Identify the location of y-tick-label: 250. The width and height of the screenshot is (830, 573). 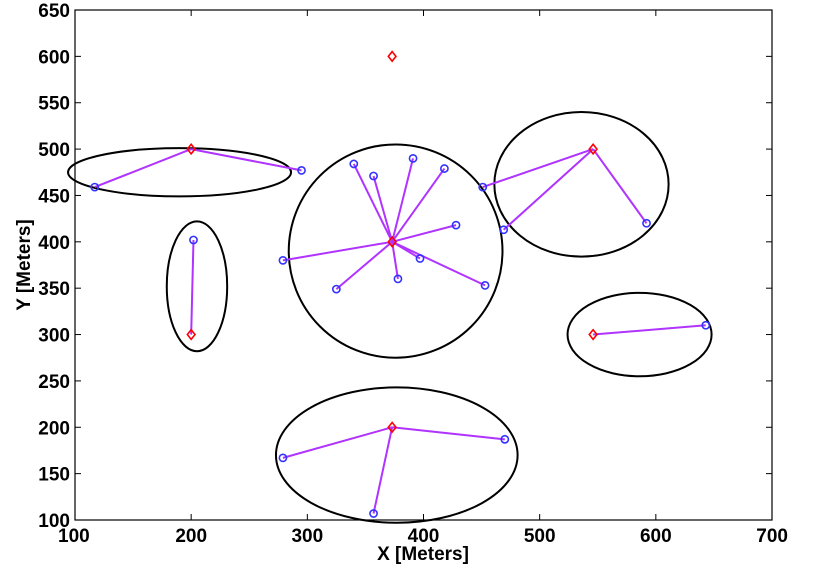
(54, 382).